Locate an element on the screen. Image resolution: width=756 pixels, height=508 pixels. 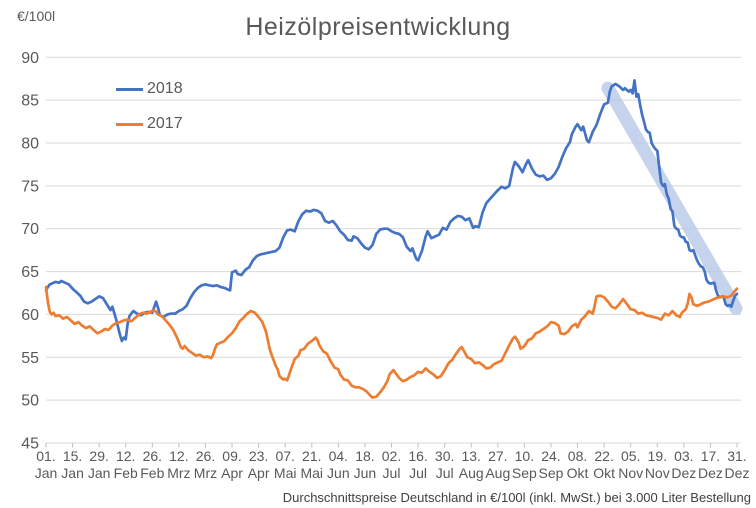
y-tick-label: 60 is located at coordinates (30, 315).